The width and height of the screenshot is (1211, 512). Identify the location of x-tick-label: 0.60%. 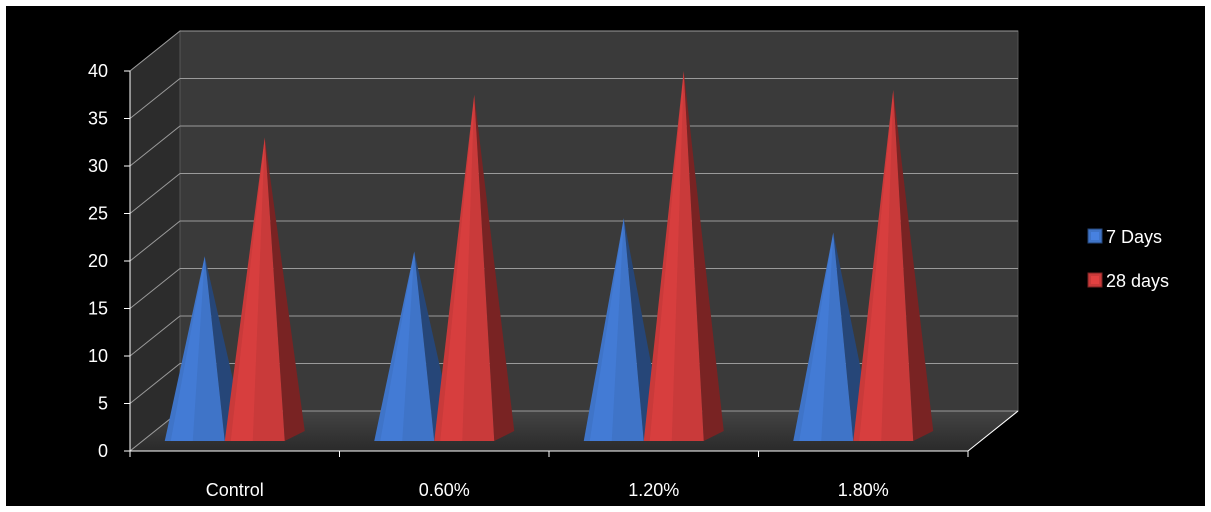
(444, 490).